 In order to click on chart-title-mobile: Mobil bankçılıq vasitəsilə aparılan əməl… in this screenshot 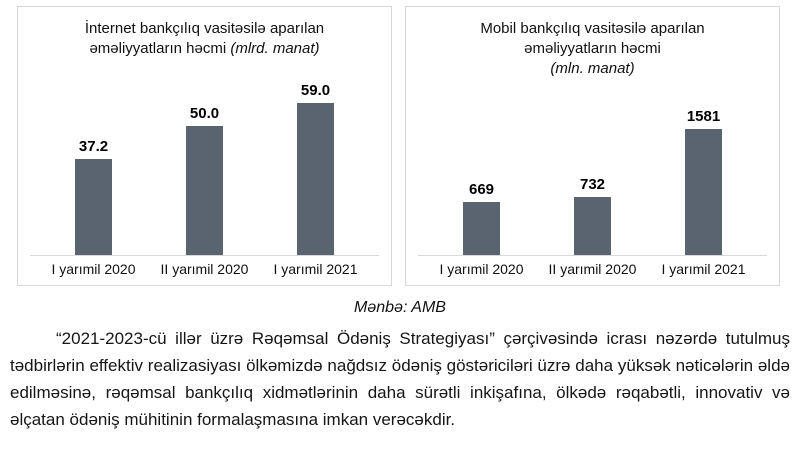, I will do `click(592, 48)`.